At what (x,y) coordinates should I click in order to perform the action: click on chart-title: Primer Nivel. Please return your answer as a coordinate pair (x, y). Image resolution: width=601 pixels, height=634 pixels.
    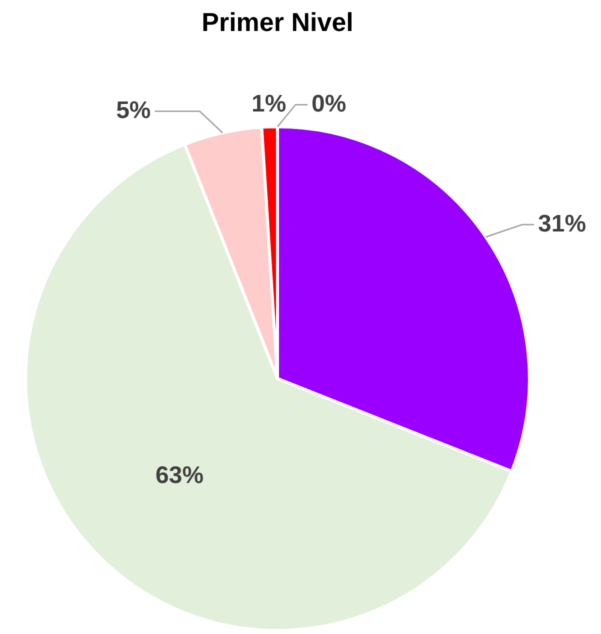
    Looking at the image, I should click on (278, 21).